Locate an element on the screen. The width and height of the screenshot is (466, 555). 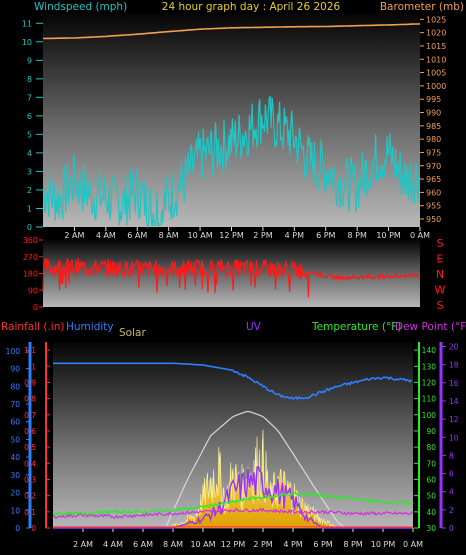
uv-line is located at coordinates (232, 497).